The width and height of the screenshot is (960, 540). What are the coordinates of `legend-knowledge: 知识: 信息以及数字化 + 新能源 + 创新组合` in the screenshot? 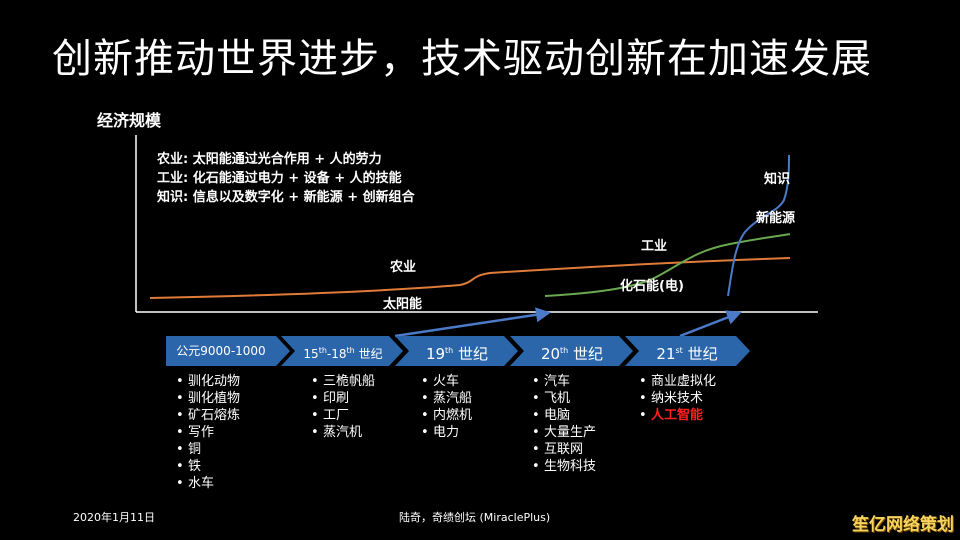 It's located at (286, 197).